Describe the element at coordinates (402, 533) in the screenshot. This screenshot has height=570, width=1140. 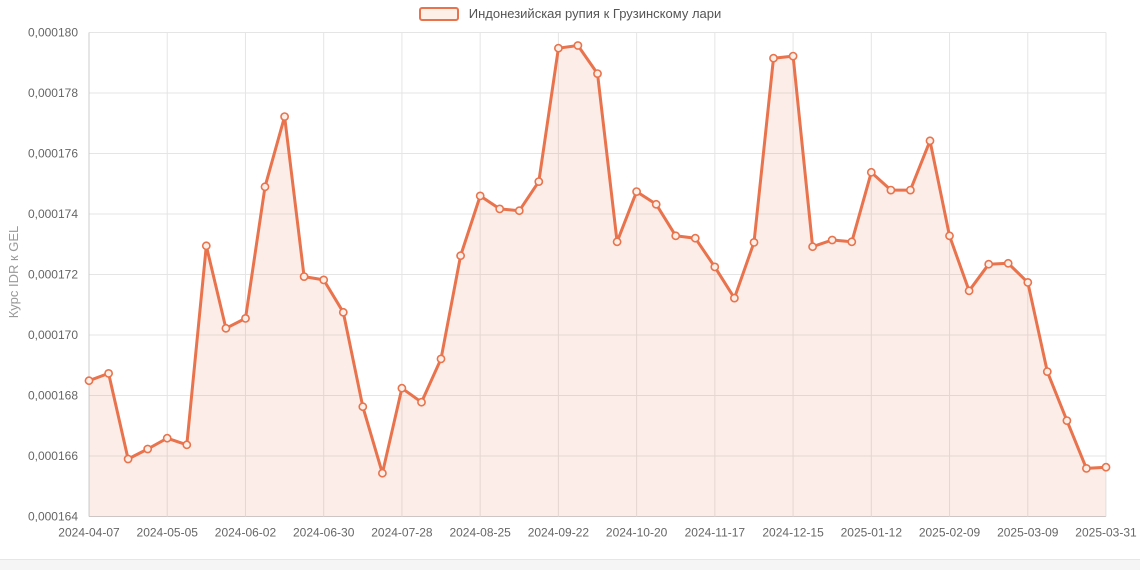
I see `x-tick-label: 2024-07-28` at that location.